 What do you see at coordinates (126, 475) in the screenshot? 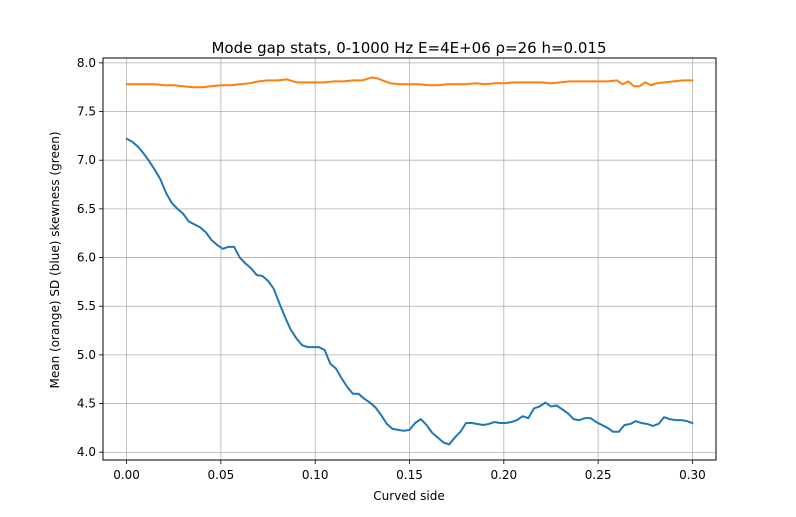
I see `x-tick-label: 0.00` at bounding box center [126, 475].